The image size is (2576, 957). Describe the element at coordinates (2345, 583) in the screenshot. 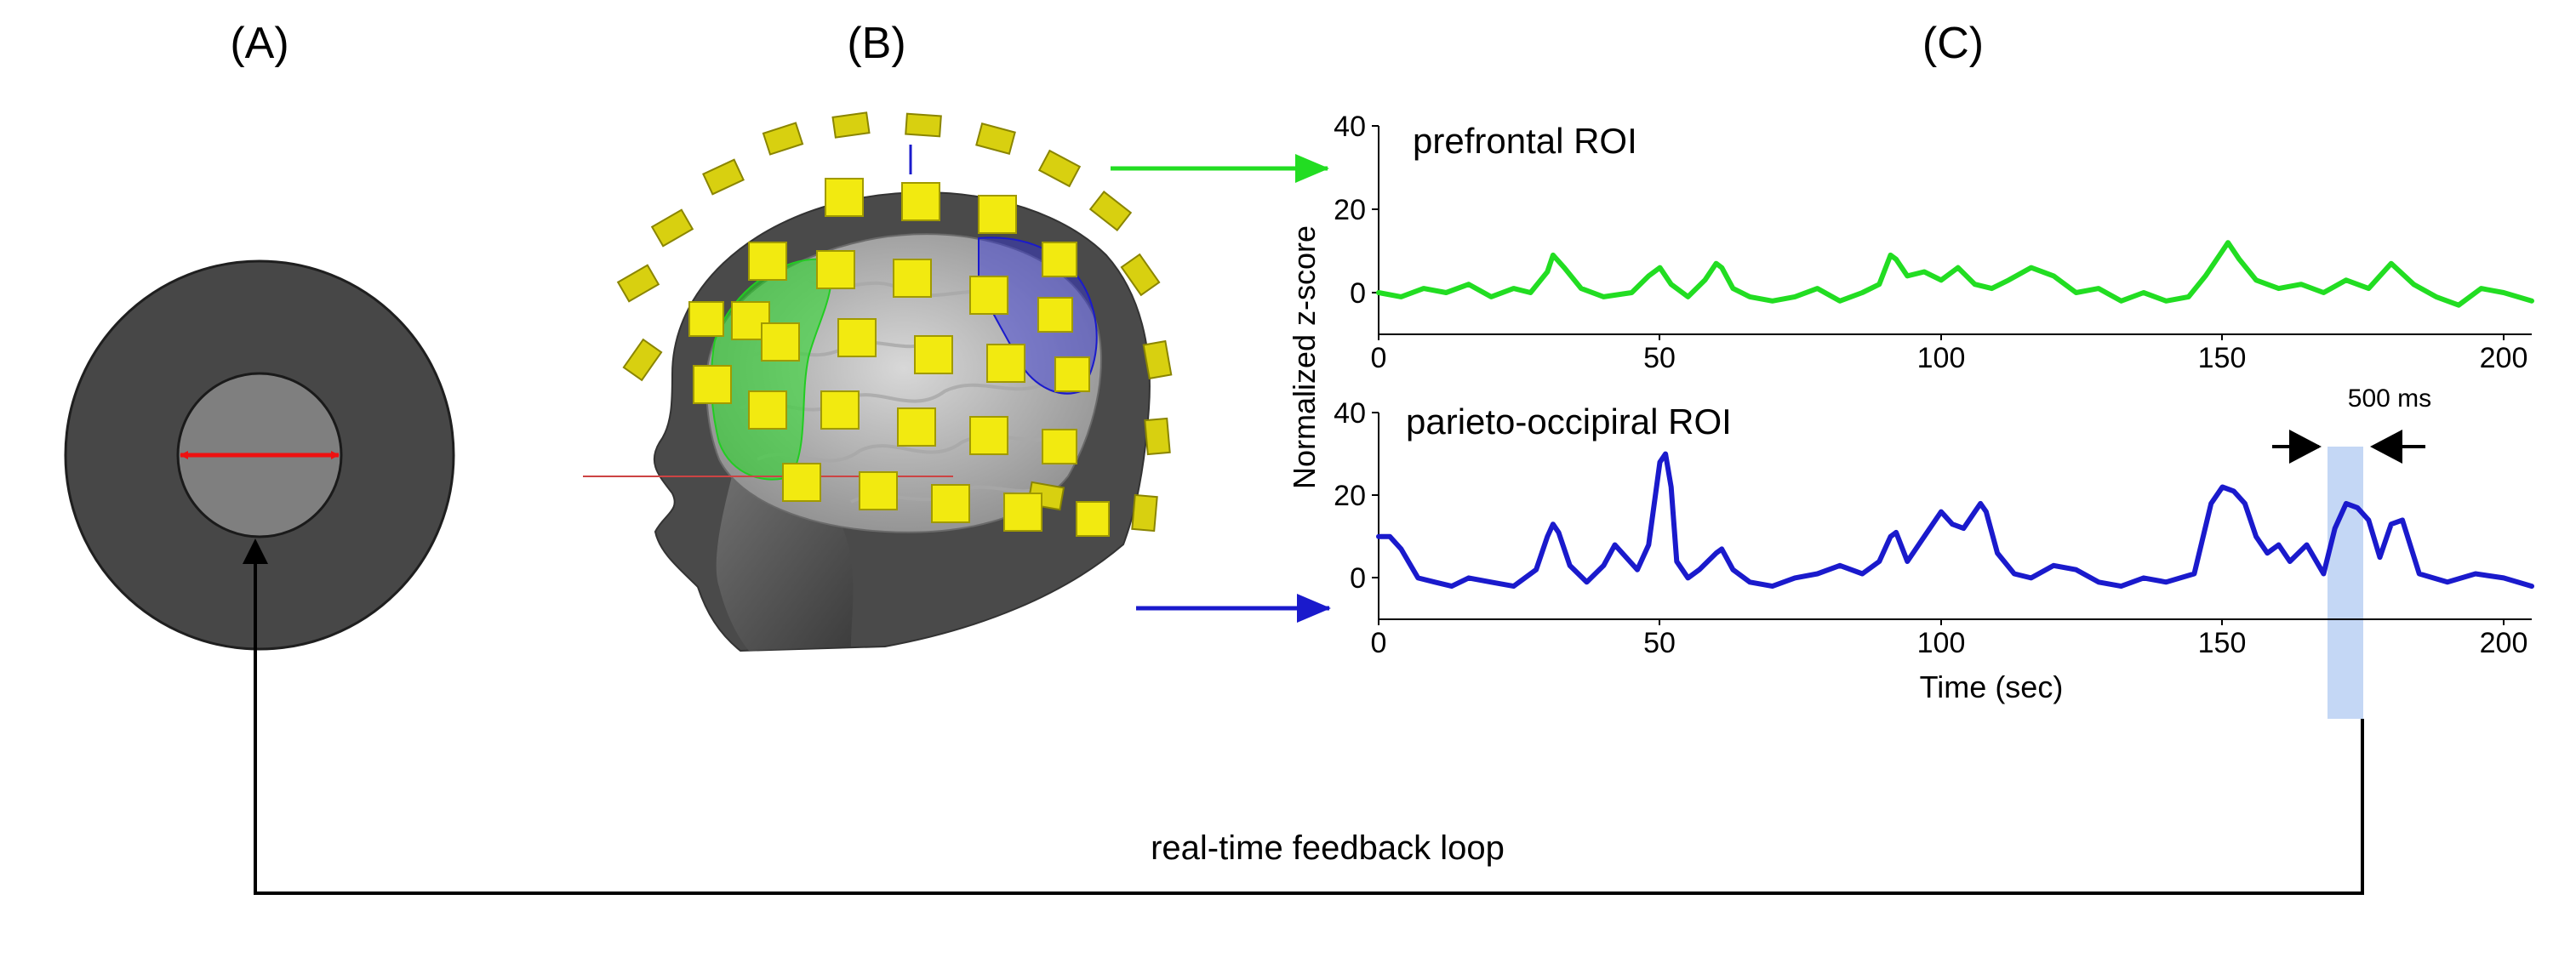

I see `feedback-window-highlight` at that location.